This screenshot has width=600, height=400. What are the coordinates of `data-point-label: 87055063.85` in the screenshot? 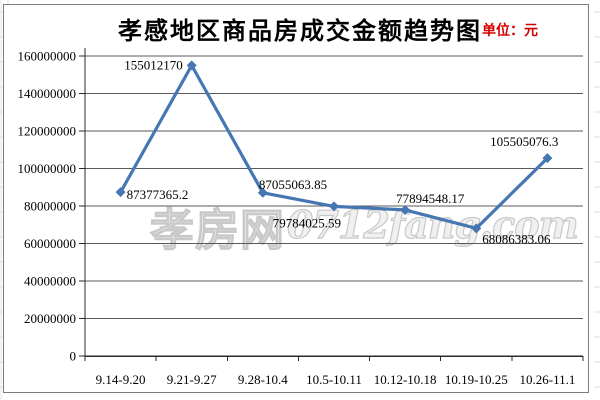 It's located at (293, 184).